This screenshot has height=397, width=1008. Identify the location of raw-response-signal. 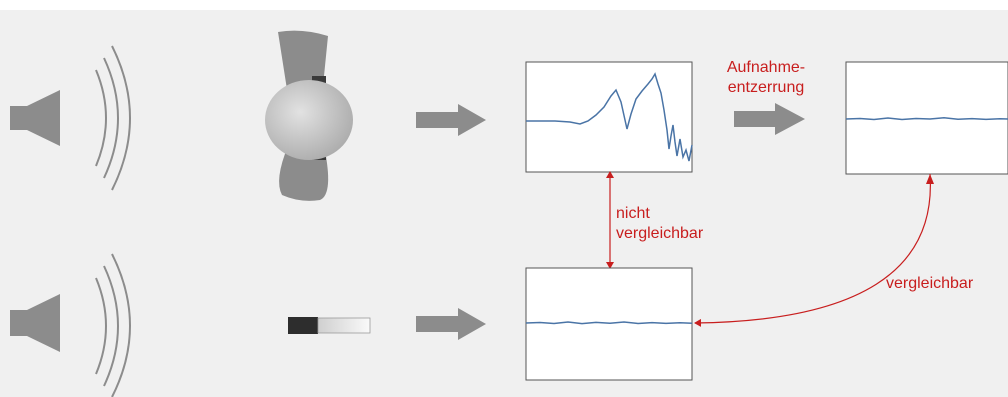
(609, 117).